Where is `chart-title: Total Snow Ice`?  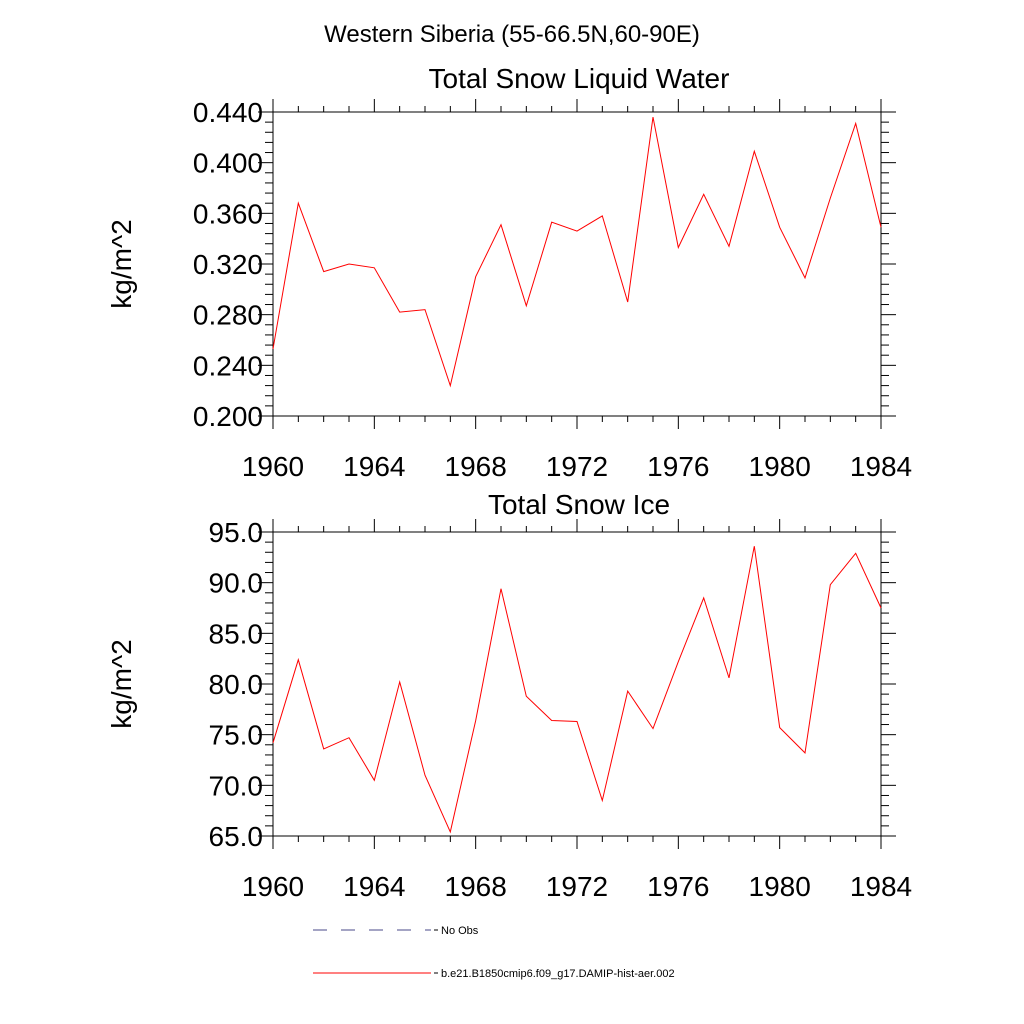 chart-title: Total Snow Ice is located at coordinates (579, 504).